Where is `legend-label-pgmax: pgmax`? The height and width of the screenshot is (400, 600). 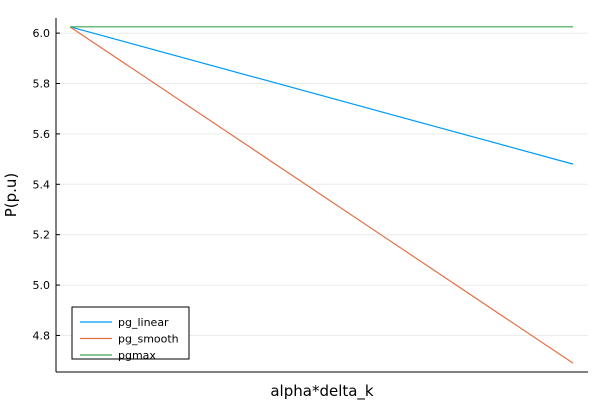
legend-label-pgmax: pgmax is located at coordinates (137, 355).